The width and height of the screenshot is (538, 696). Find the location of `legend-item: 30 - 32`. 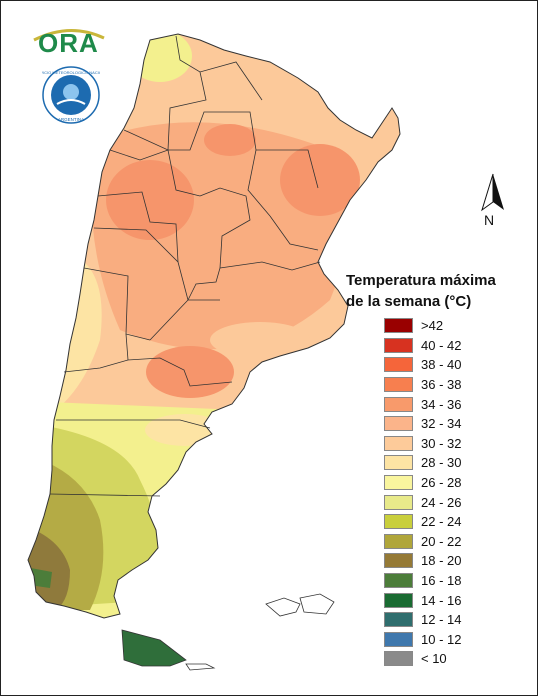

legend-item: 30 - 32 is located at coordinates (422, 444).